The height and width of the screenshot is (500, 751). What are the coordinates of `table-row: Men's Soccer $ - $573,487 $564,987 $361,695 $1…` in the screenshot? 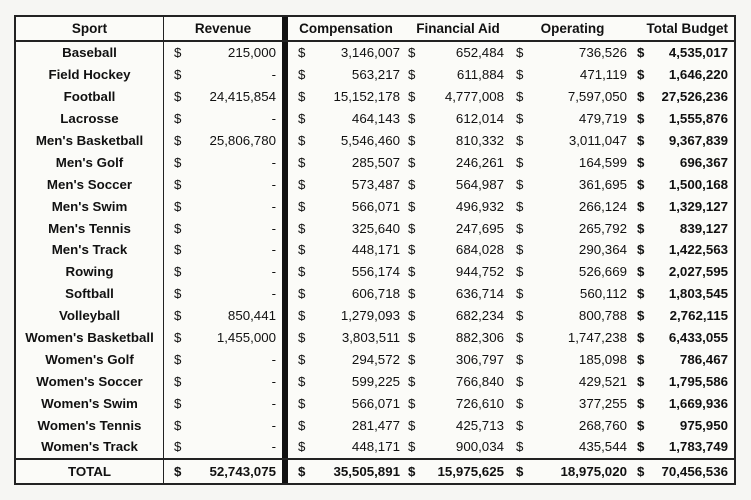 It's located at (375, 184).